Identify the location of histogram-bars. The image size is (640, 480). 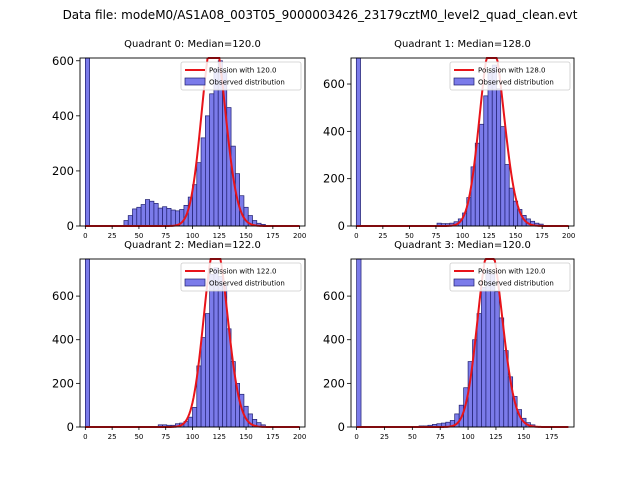
(449, 142).